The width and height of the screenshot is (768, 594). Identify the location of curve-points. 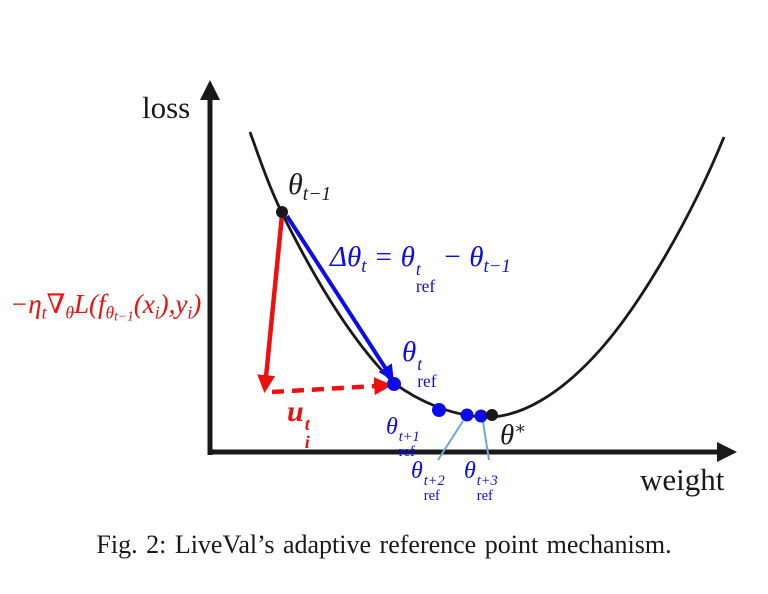
(387, 314).